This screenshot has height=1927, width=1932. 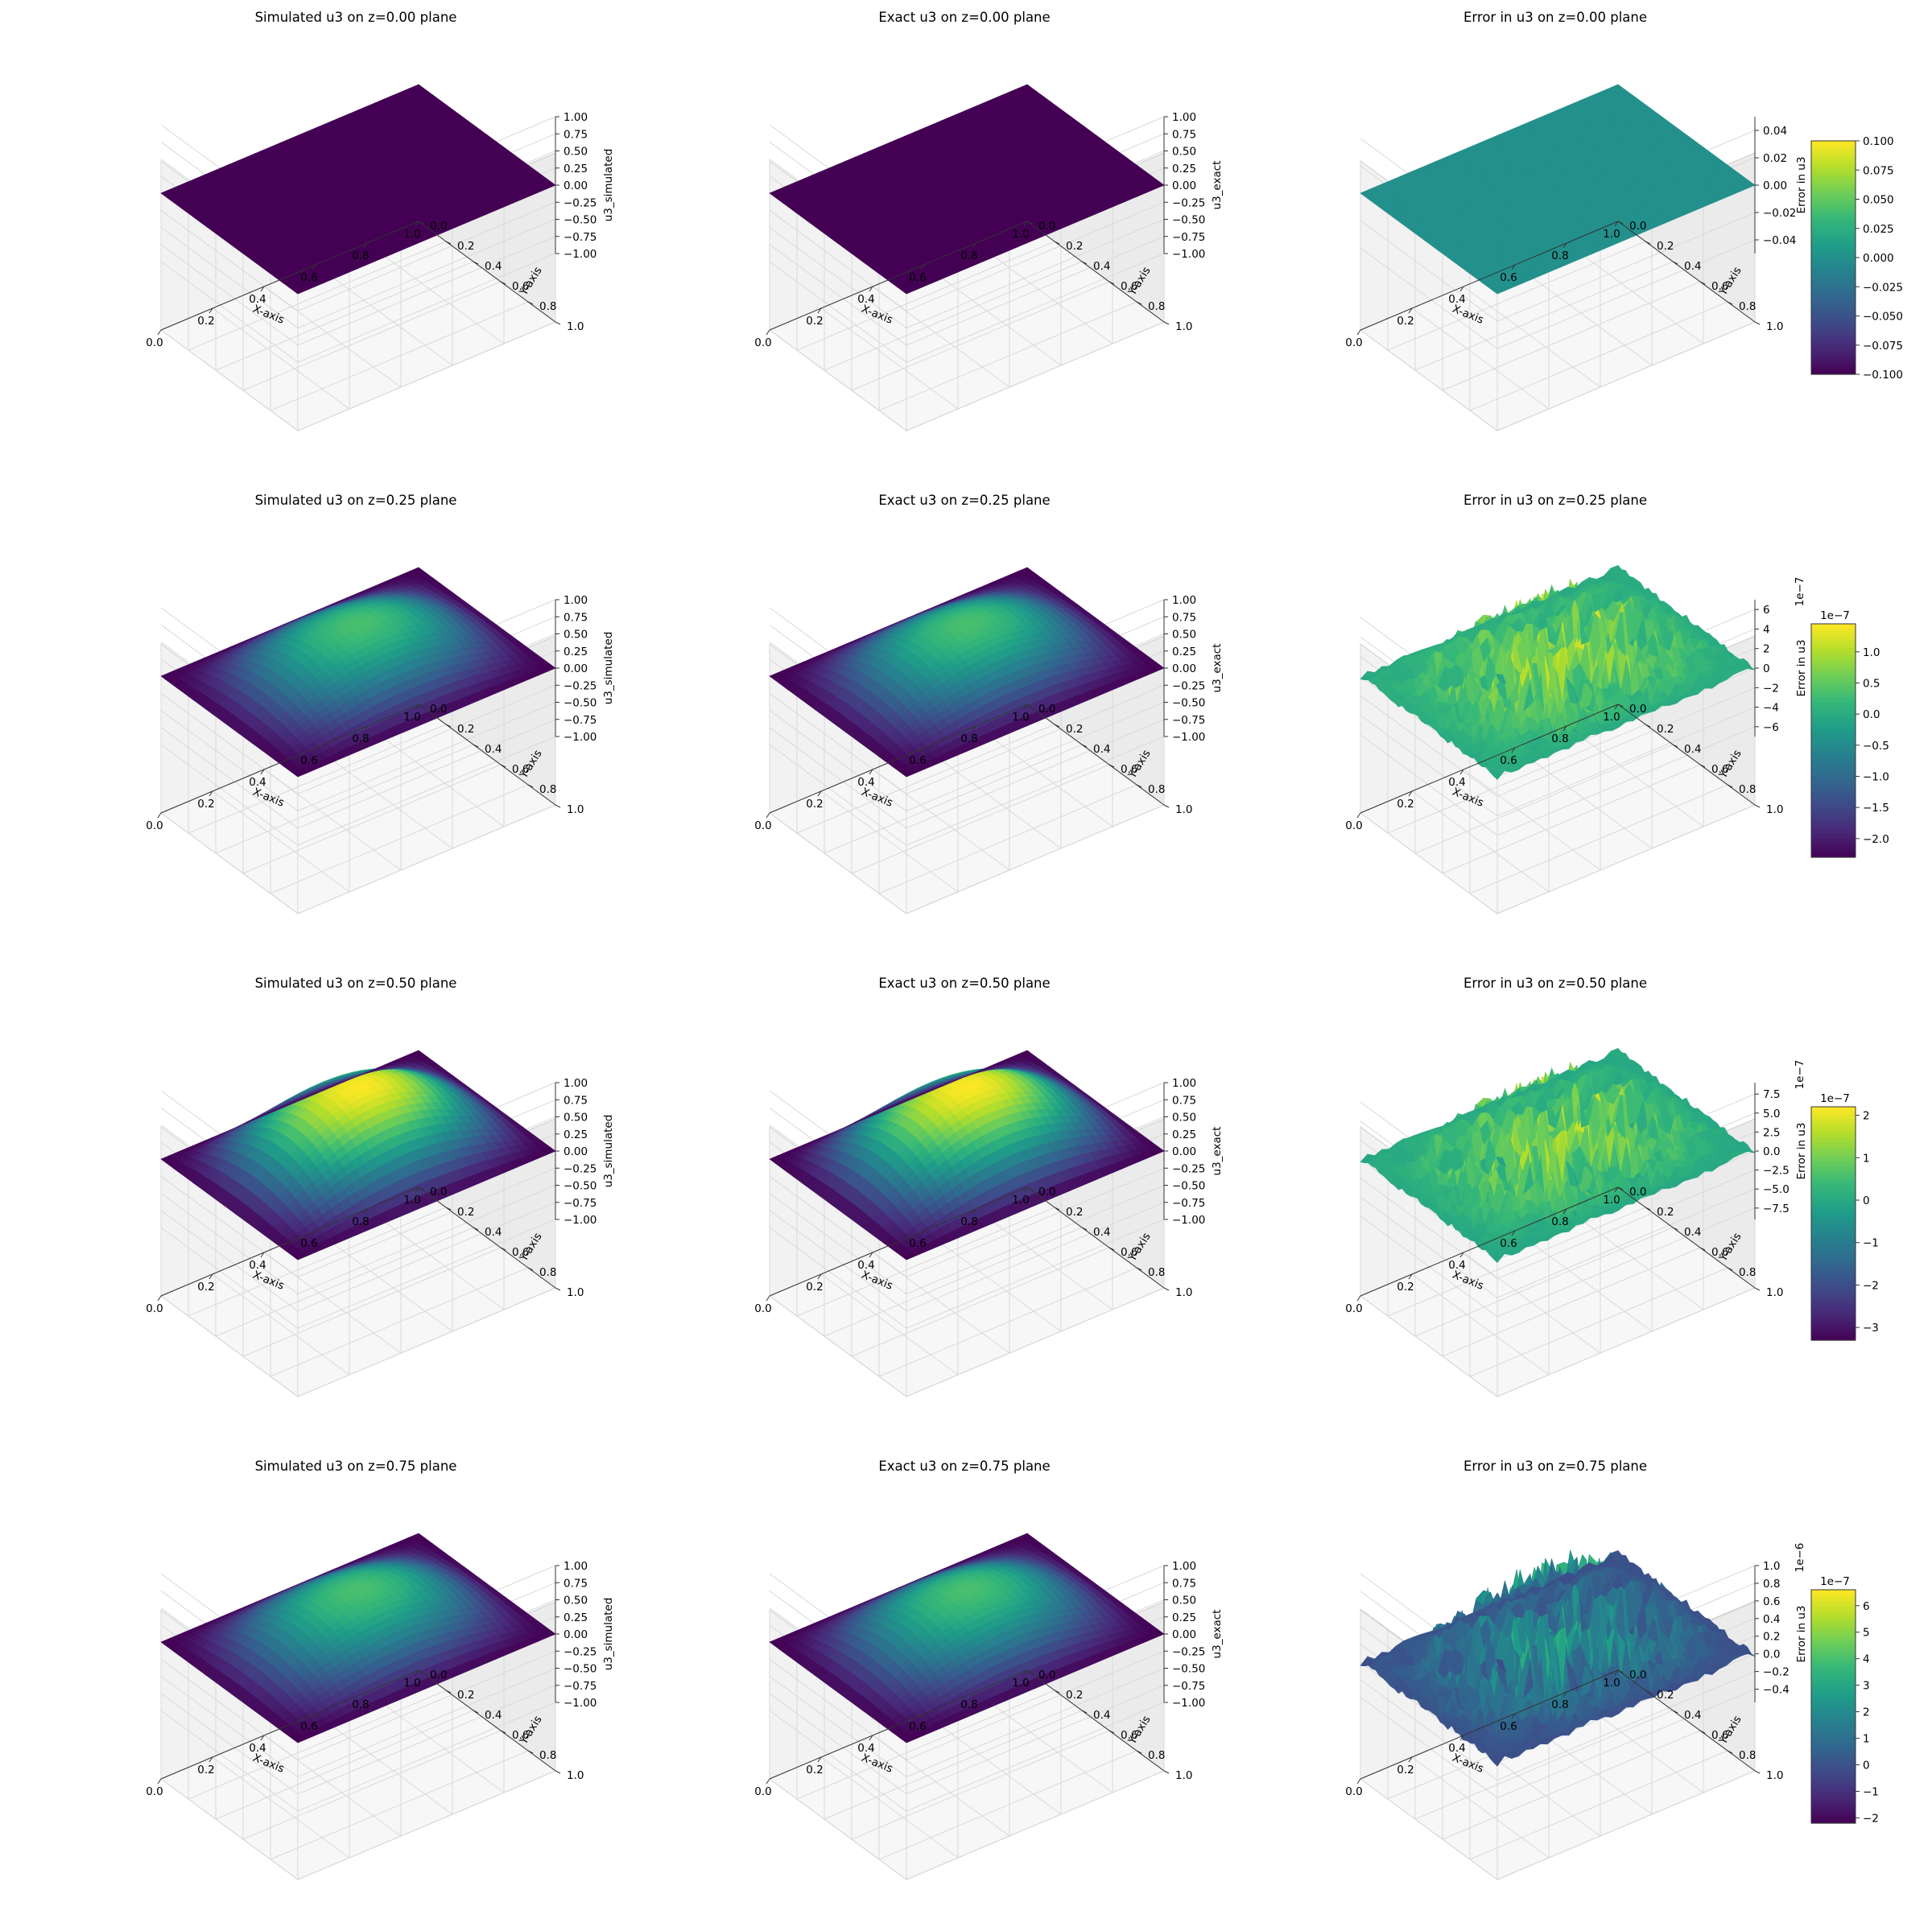 I want to click on z-axis-label: u3_exact, so click(x=1217, y=185).